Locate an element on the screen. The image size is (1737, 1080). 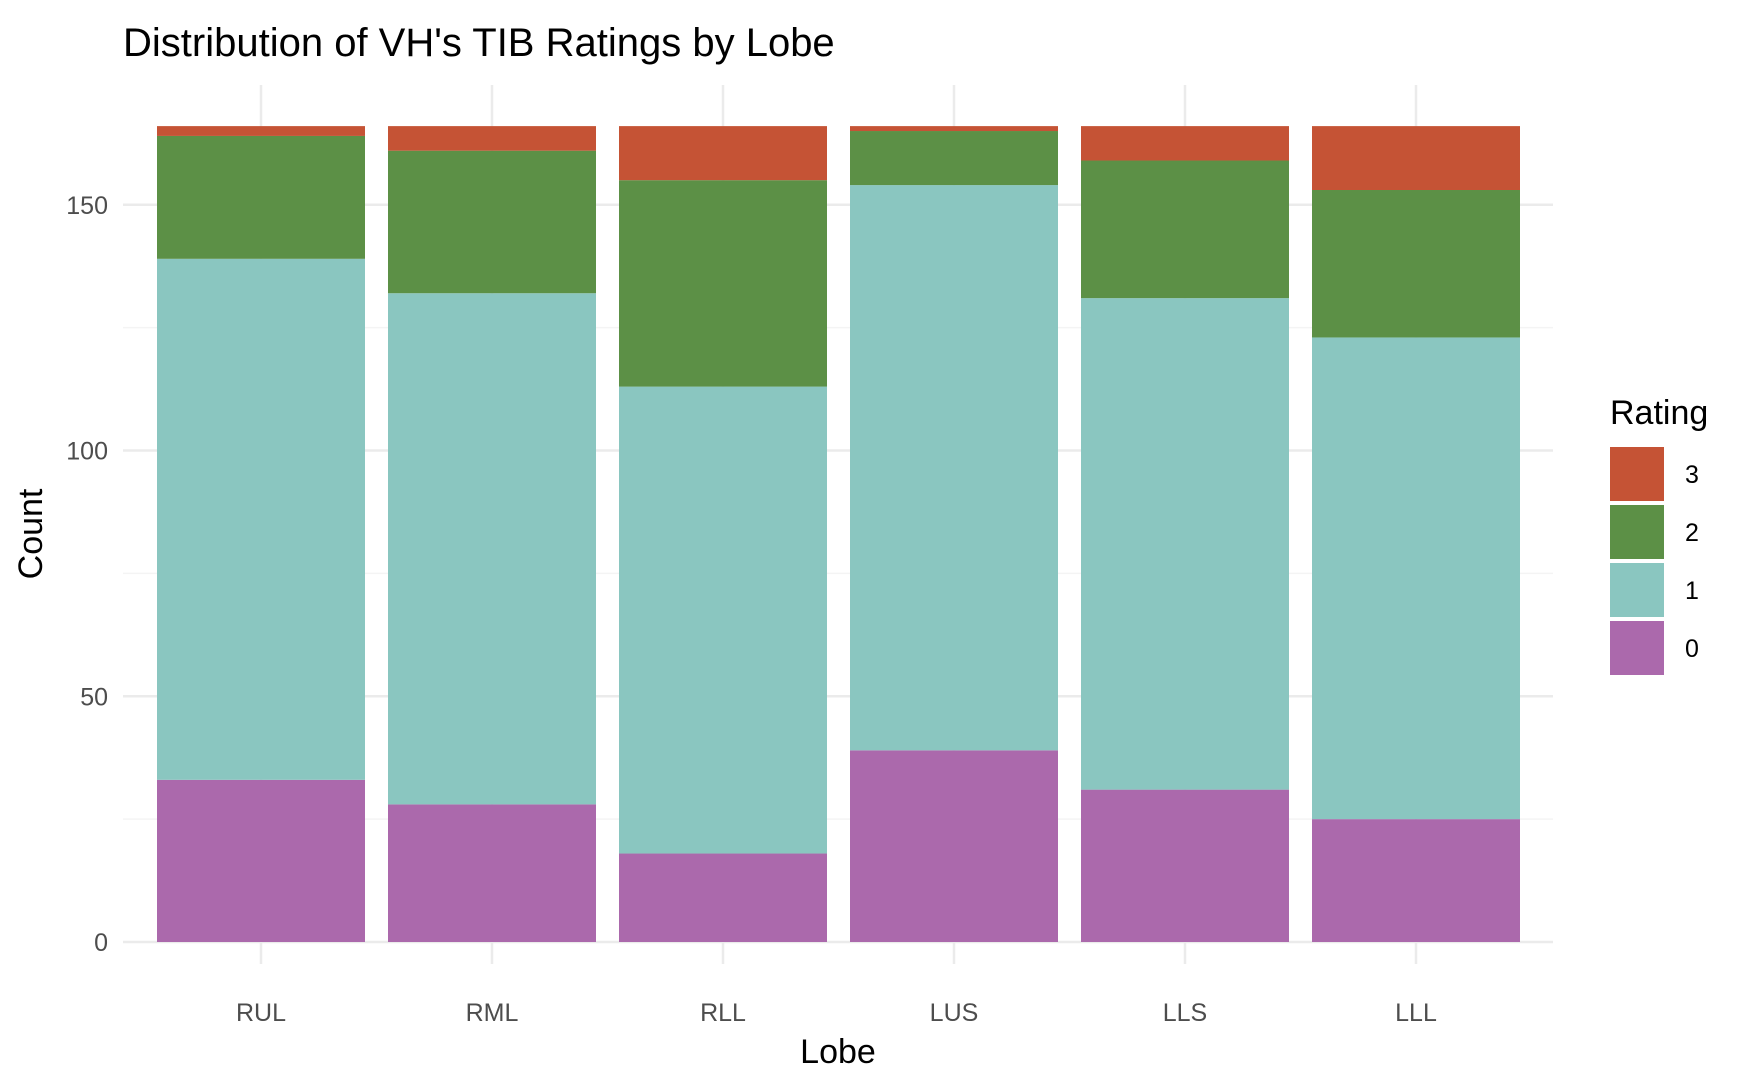
bar-stack-lus is located at coordinates (954, 534).